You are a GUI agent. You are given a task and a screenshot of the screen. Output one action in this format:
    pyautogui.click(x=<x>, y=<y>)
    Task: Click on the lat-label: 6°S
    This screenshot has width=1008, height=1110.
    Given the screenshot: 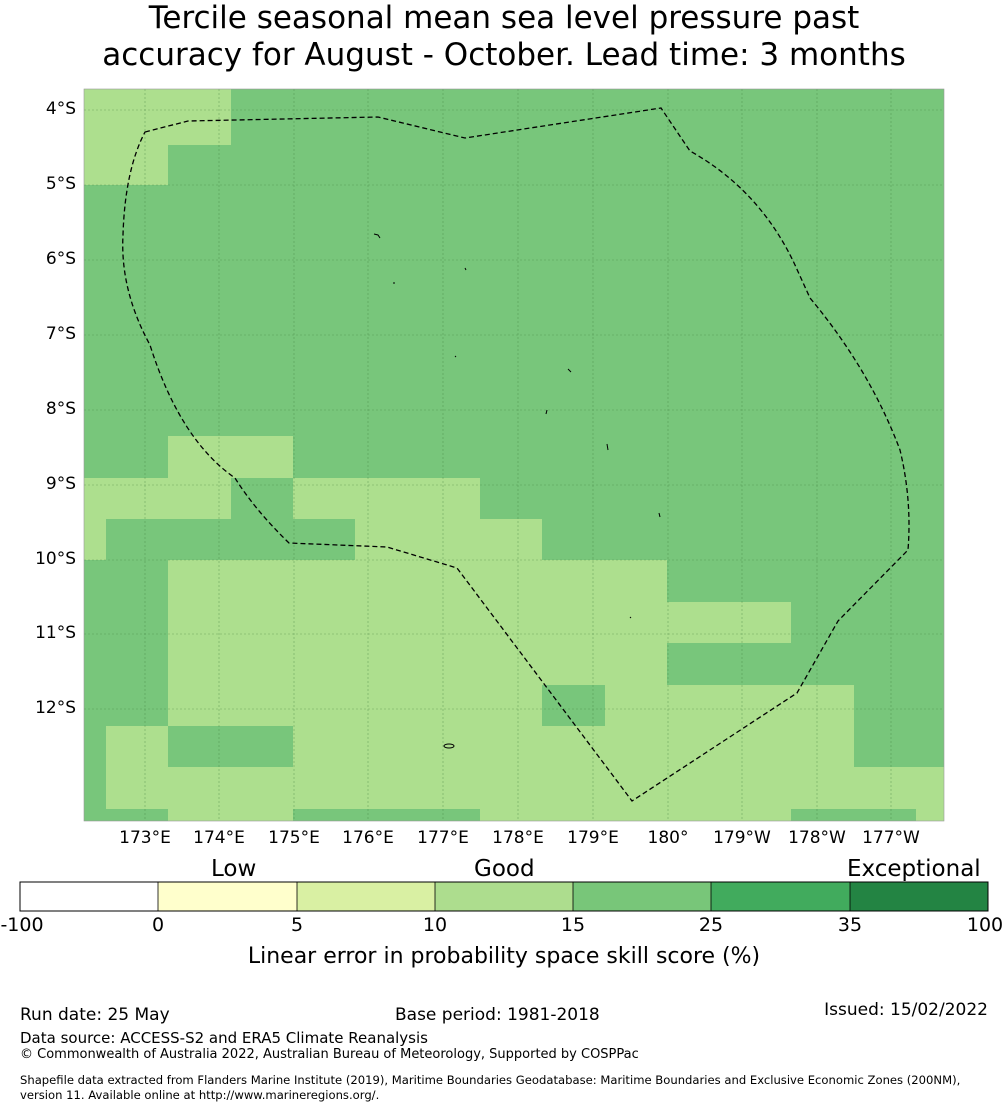 What is the action you would take?
    pyautogui.click(x=60, y=259)
    